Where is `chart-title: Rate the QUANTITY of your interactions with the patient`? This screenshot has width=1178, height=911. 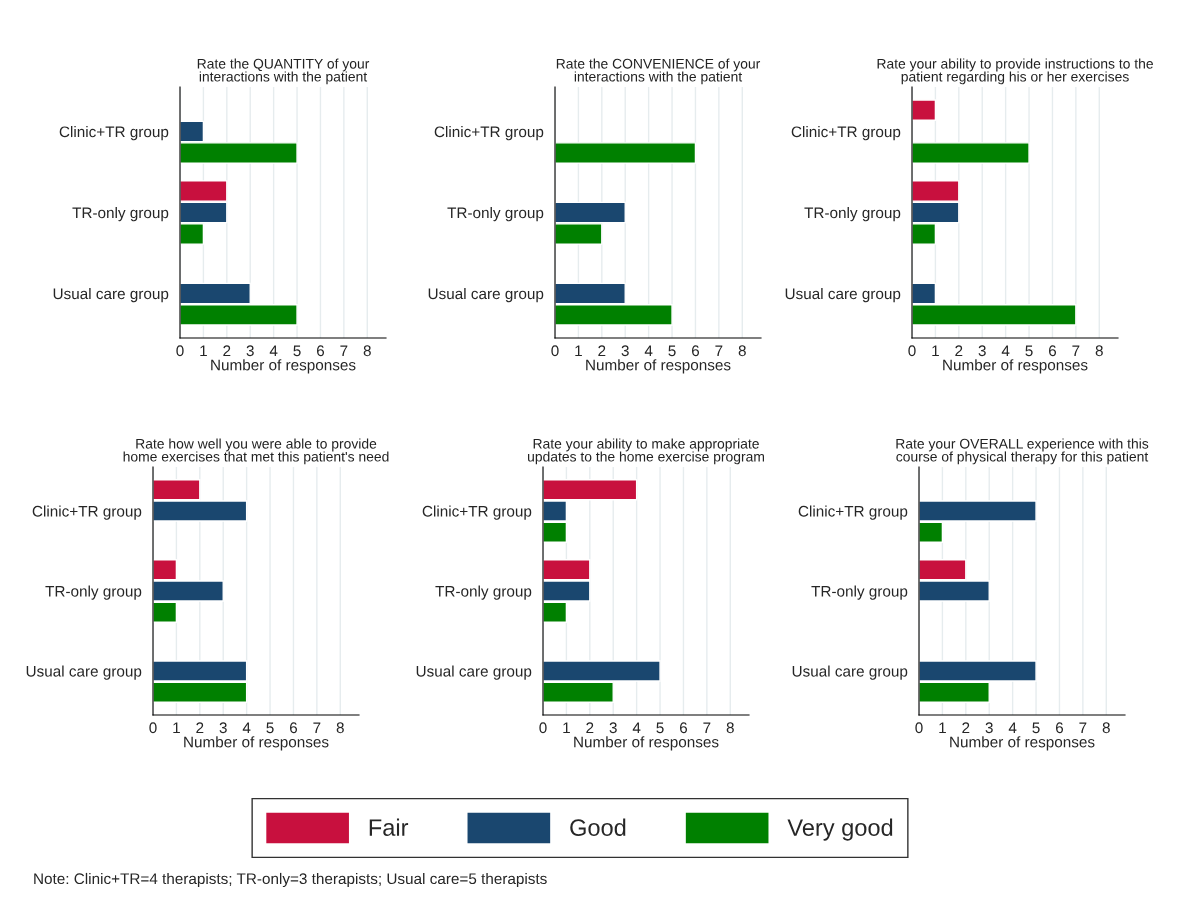 chart-title: Rate the QUANTITY of your interactions with the patient is located at coordinates (283, 71).